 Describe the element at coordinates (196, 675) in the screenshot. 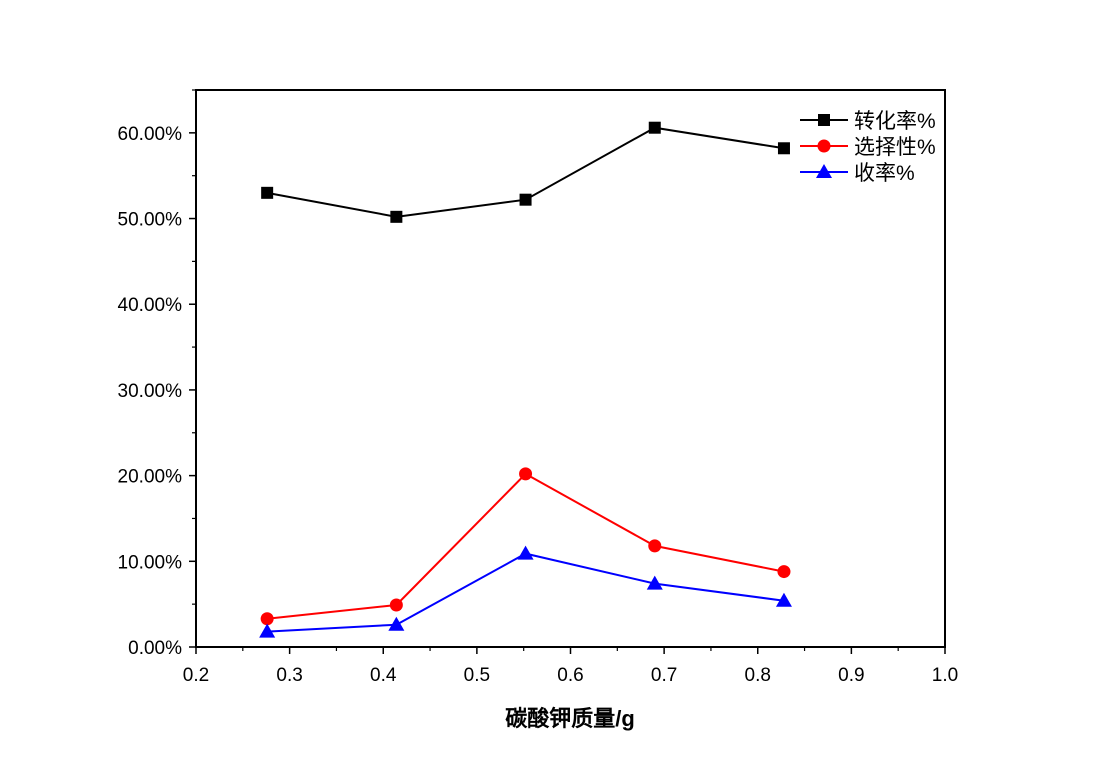

I see `x-tick-label: 0.2` at that location.